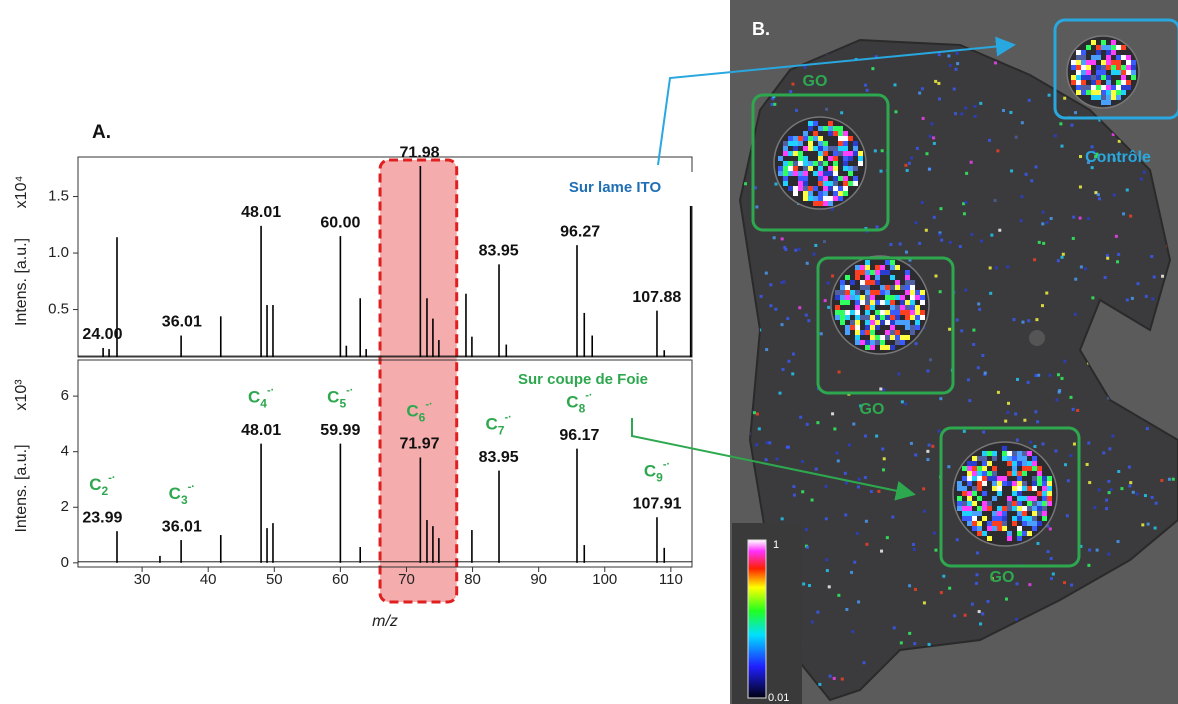 Image resolution: width=1178 pixels, height=704 pixels. What do you see at coordinates (182, 526) in the screenshot?
I see `peak-label: 36.01` at bounding box center [182, 526].